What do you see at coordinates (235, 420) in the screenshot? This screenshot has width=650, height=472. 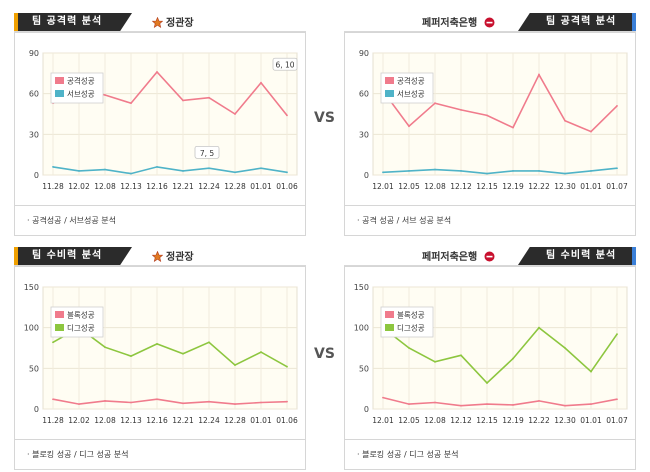 I see `x-tick-label: 12.28` at bounding box center [235, 420].